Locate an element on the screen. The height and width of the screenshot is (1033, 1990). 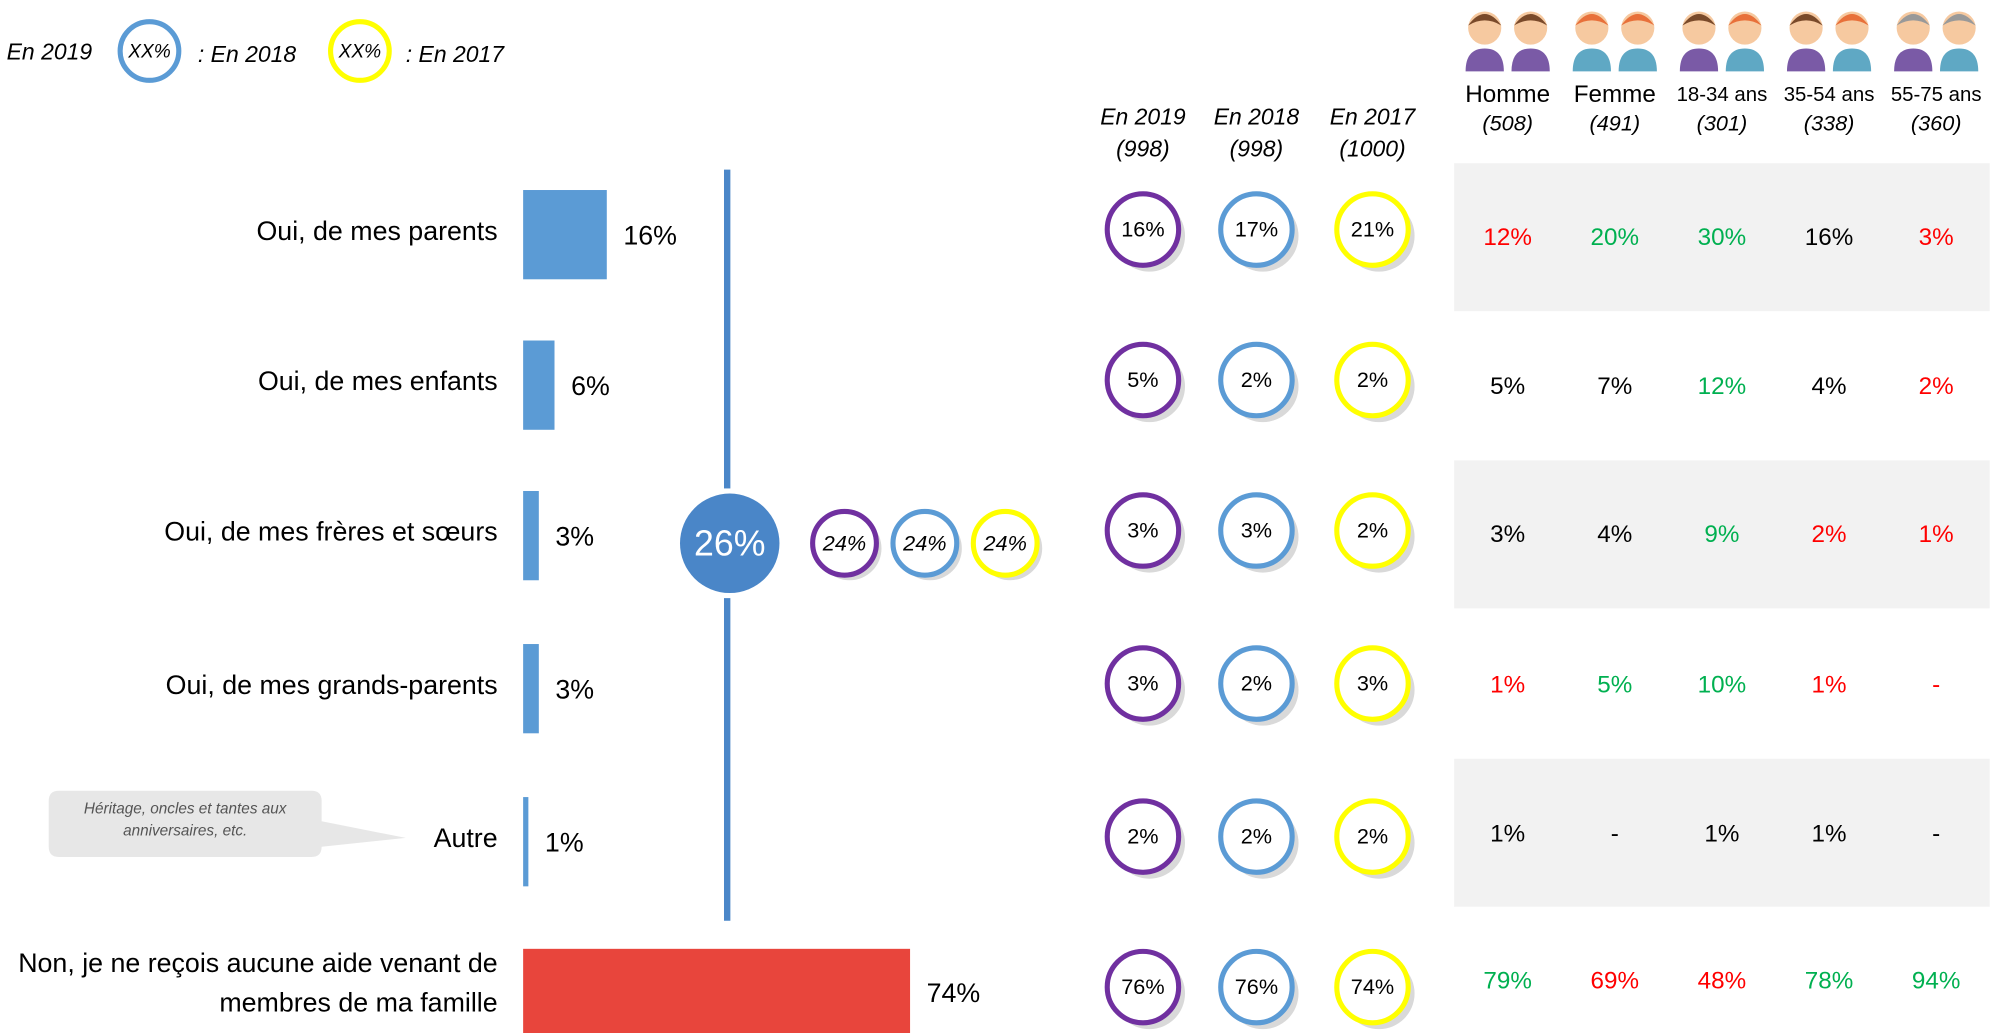
year-header: En 2018 is located at coordinates (1257, 117).